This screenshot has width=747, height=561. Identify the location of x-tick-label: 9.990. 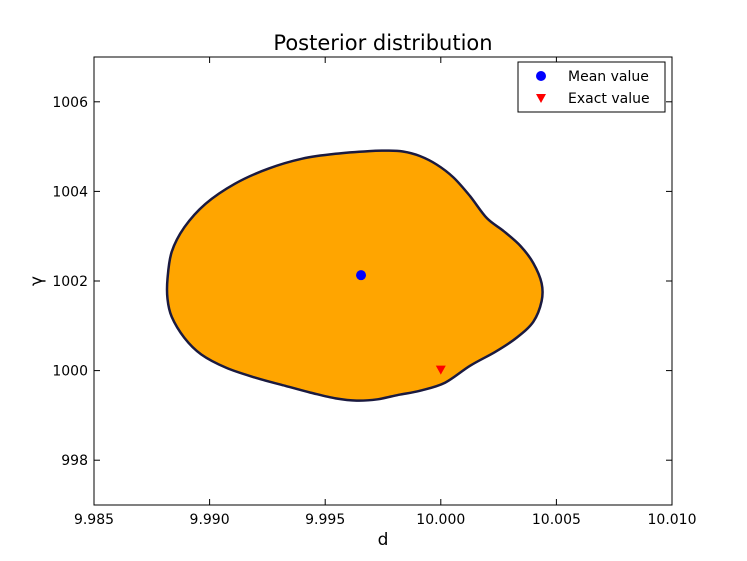
(210, 520).